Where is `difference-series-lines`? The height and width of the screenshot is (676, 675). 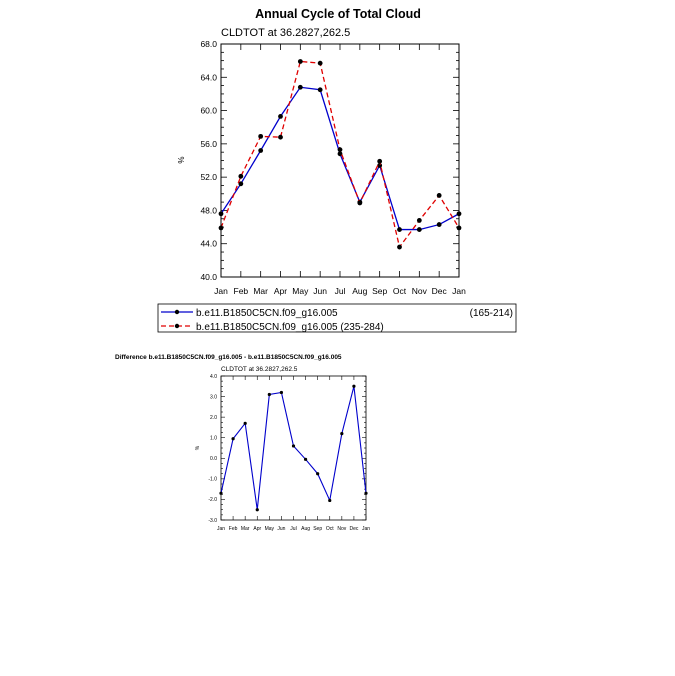 difference-series-lines is located at coordinates (293, 448).